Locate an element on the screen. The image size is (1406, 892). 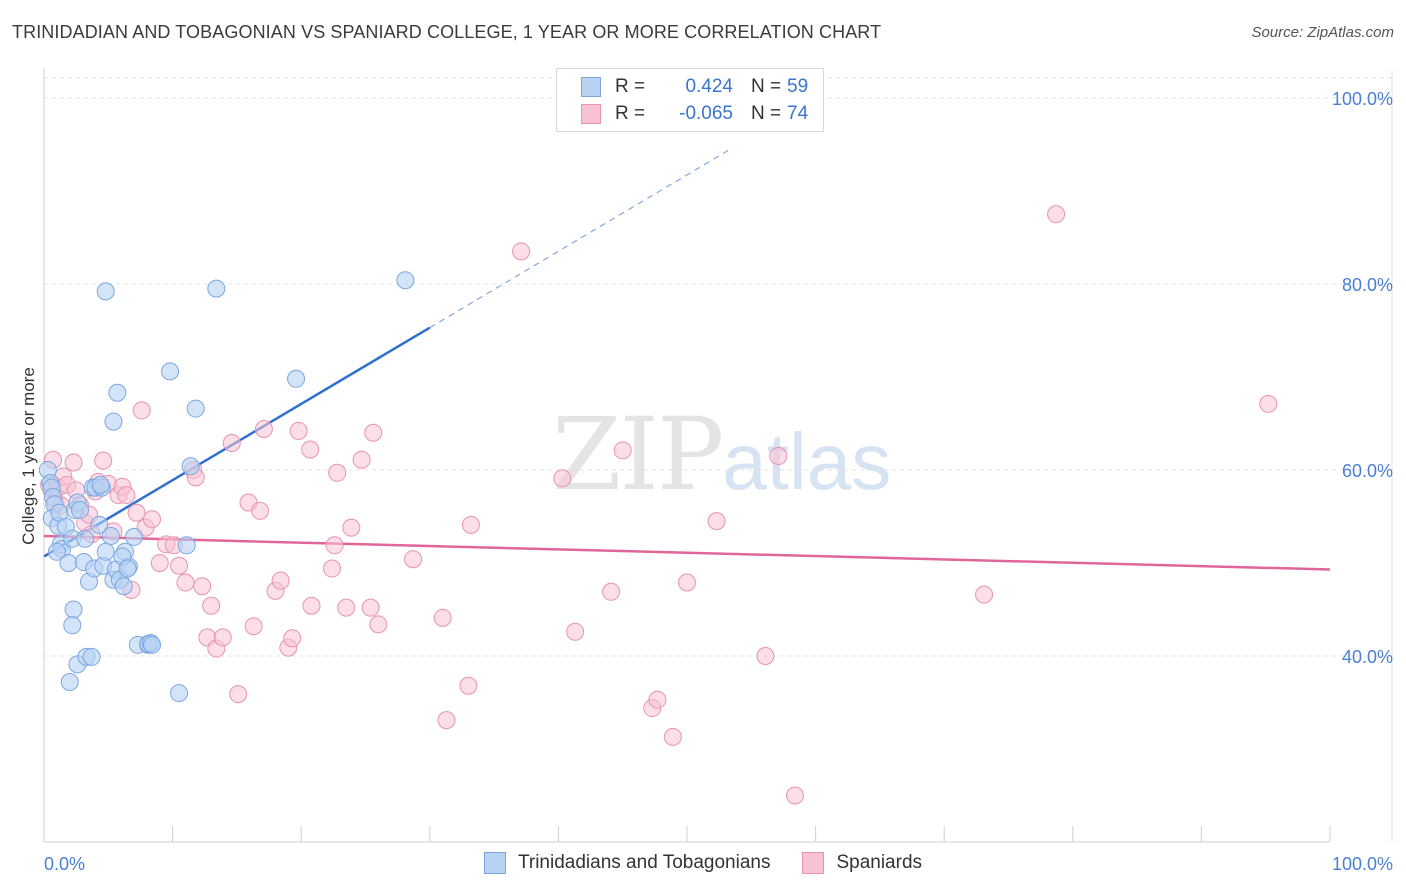
legend-label-trinidadians: Trinidadians and Tobagonians is located at coordinates (644, 862).